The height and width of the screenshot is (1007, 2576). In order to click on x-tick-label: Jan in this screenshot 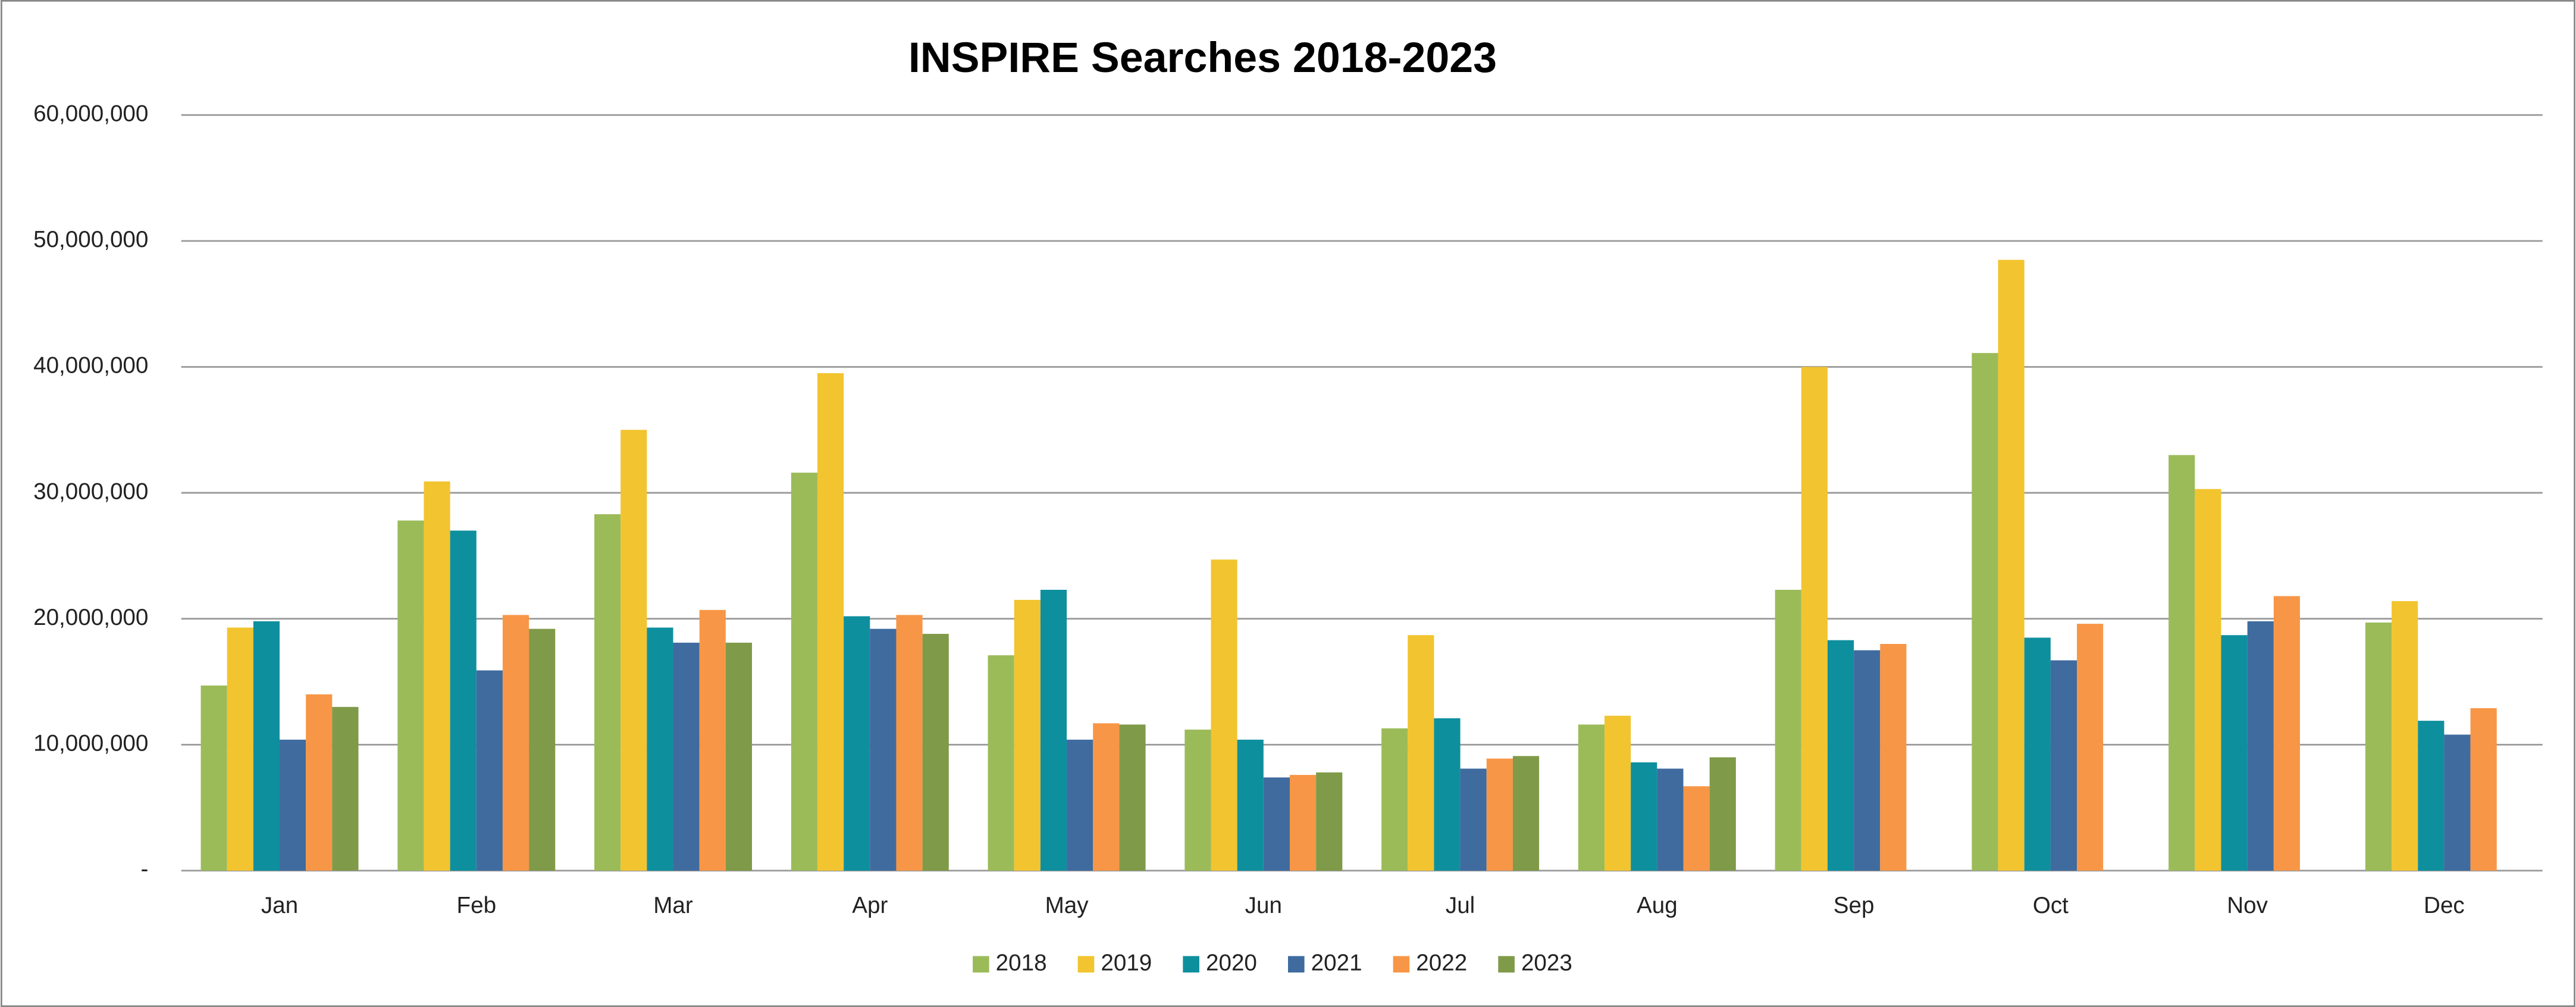, I will do `click(279, 906)`.